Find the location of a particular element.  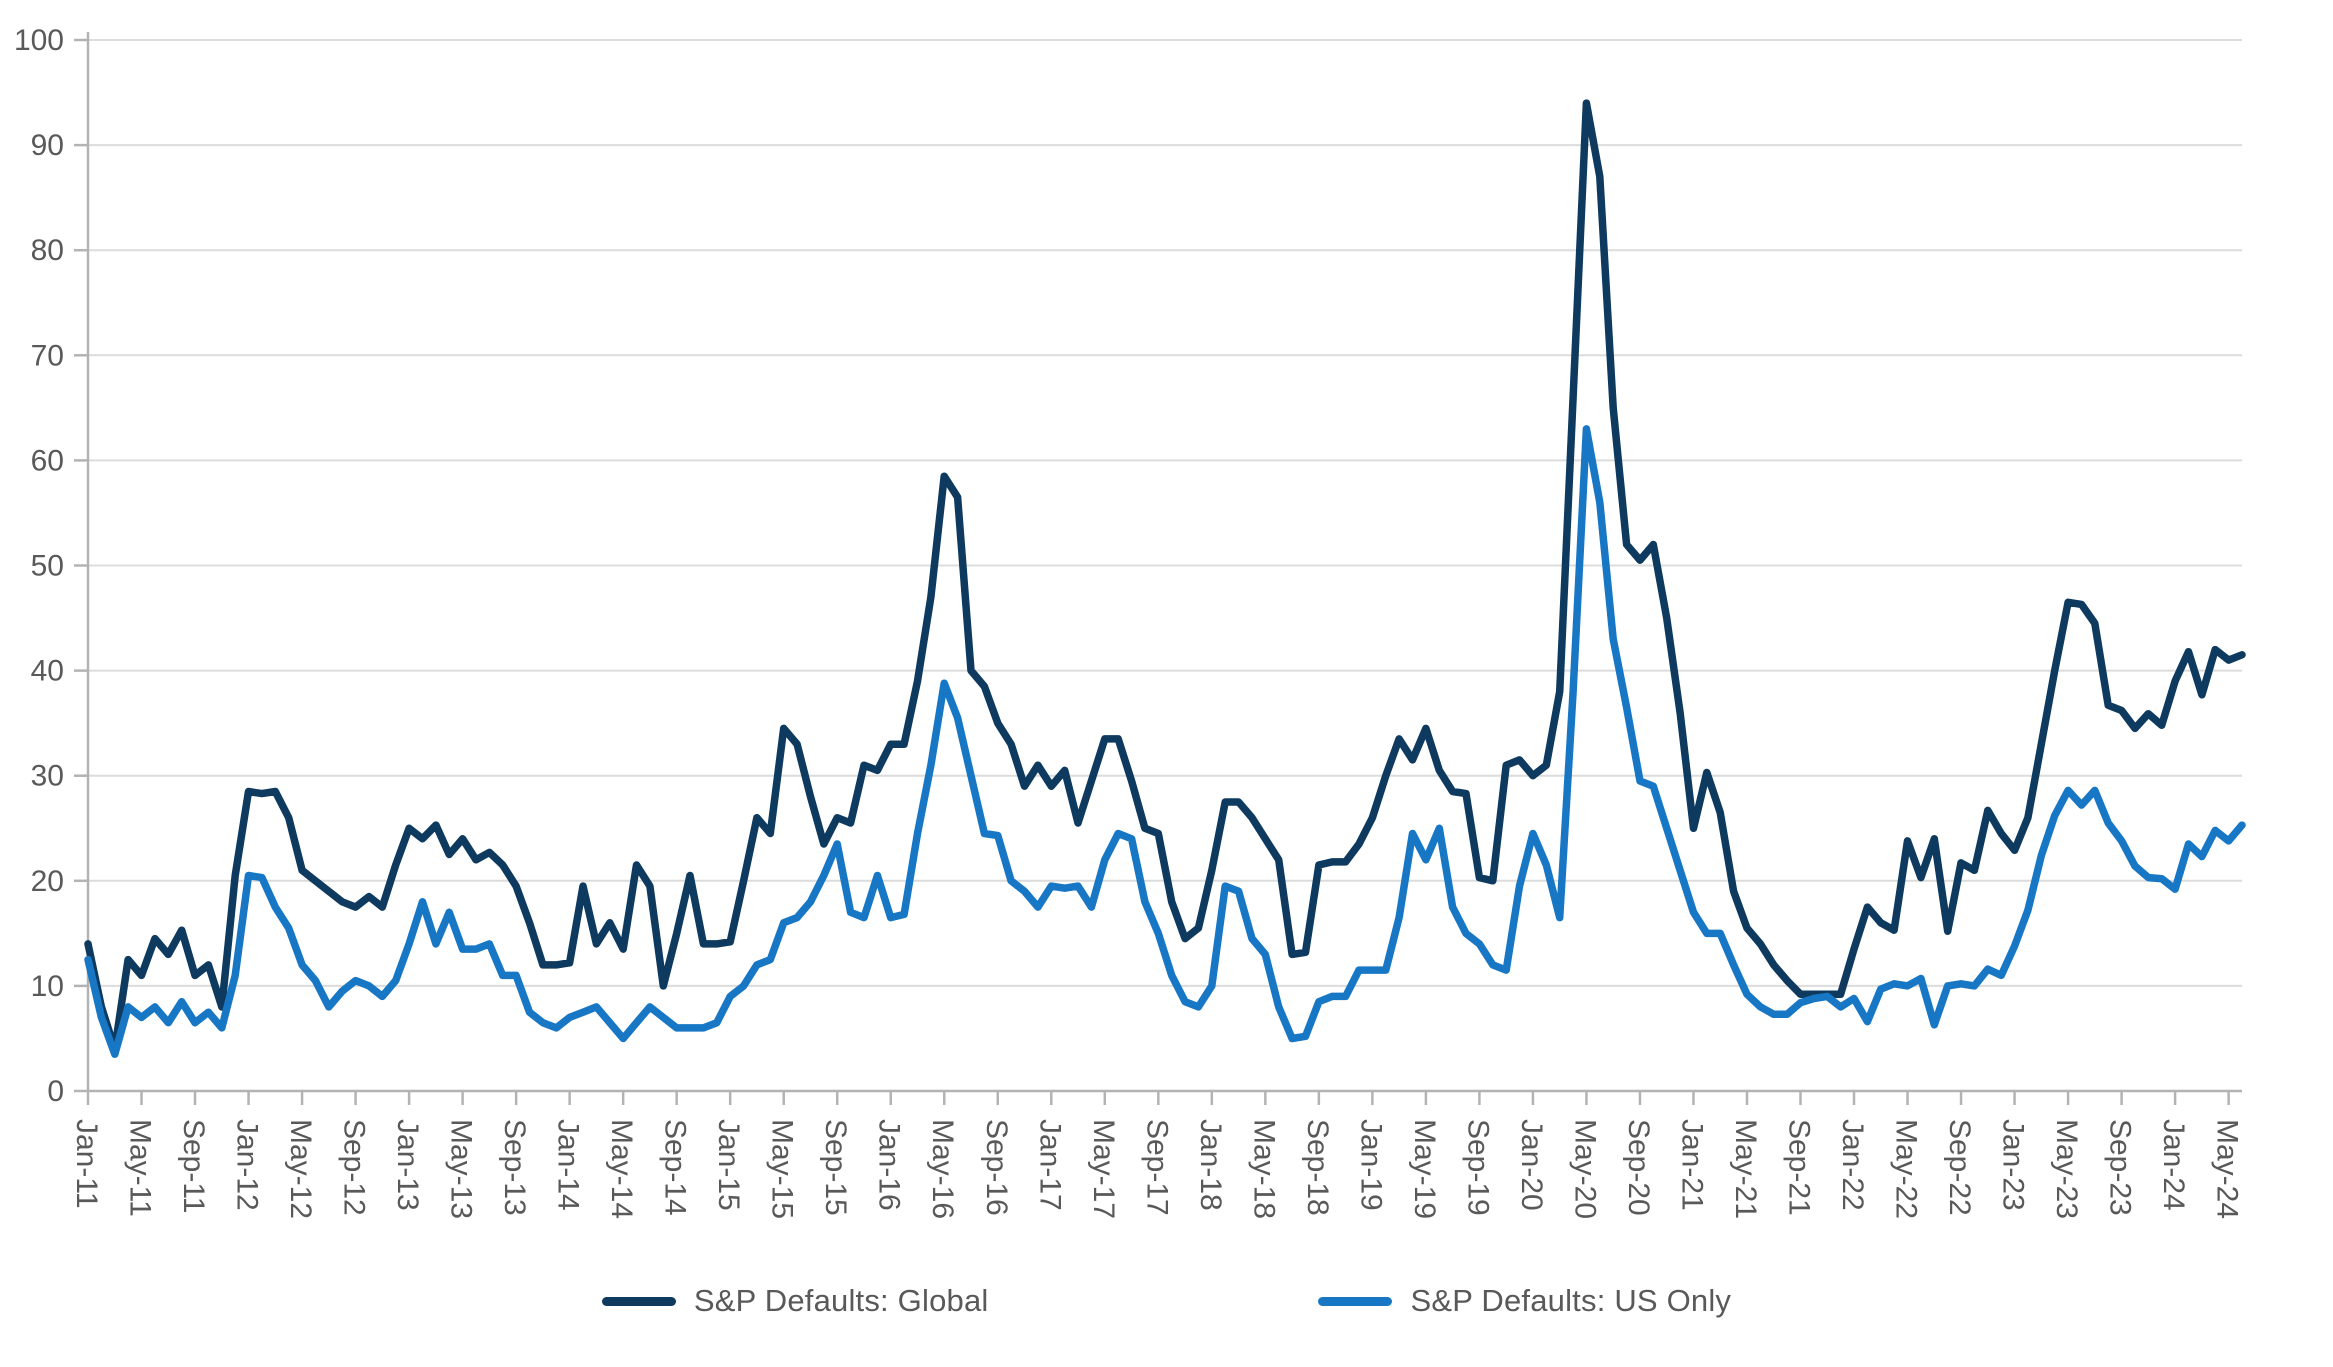

x-tick-label-Jan-23: Jan-23 is located at coordinates (2013, 1165).